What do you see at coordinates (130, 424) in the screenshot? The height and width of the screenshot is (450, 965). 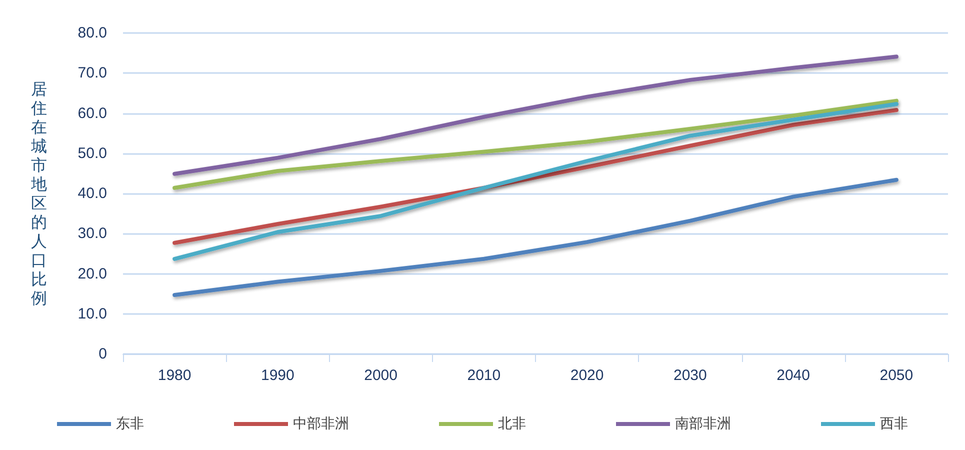 I see `legend-label: 东非` at bounding box center [130, 424].